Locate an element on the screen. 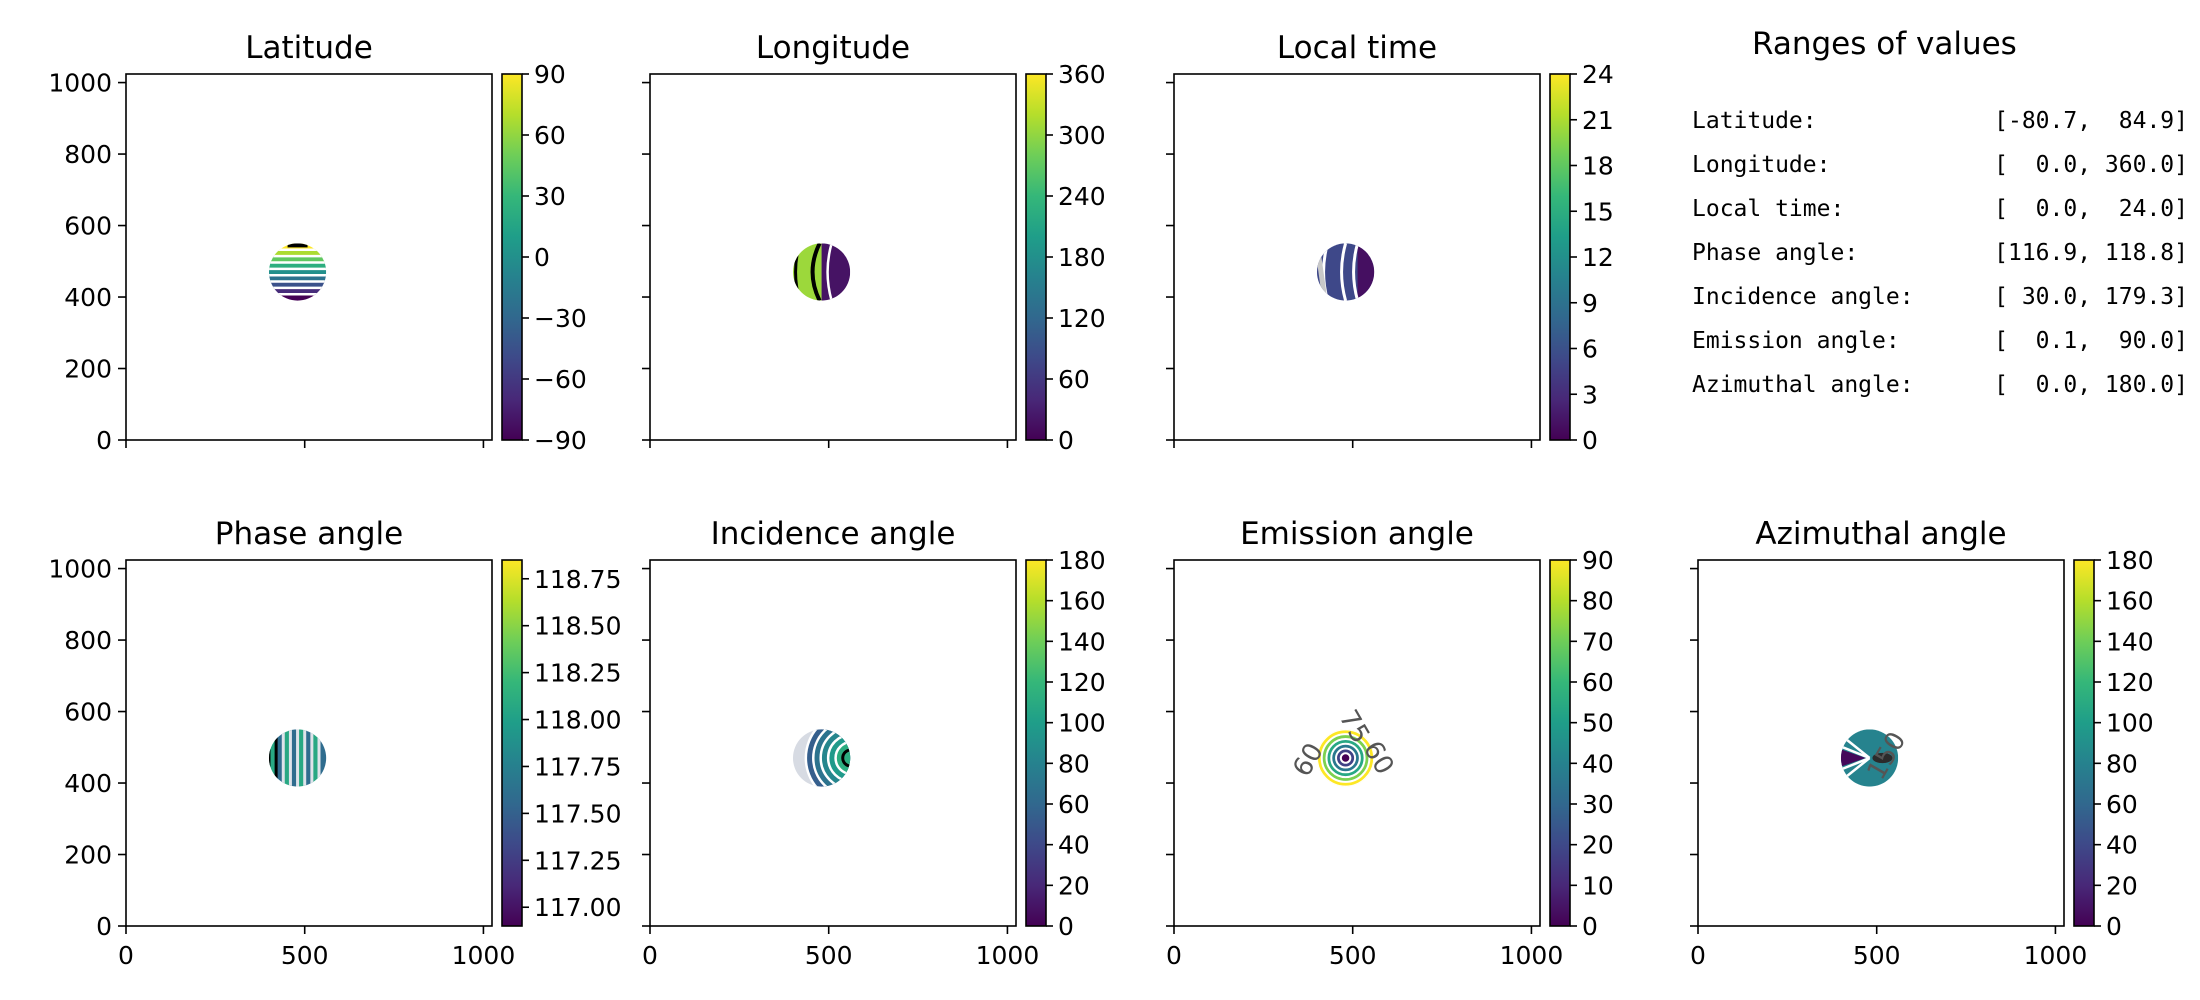 The height and width of the screenshot is (1000, 2200). colorbar-tick-label: 117.00 is located at coordinates (577, 907).